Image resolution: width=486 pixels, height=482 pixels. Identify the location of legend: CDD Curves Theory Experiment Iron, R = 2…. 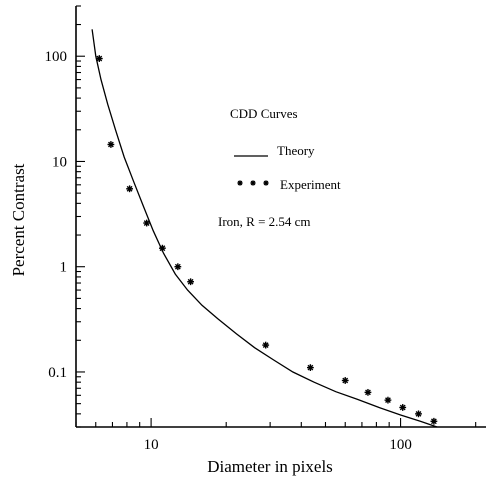
(279, 167).